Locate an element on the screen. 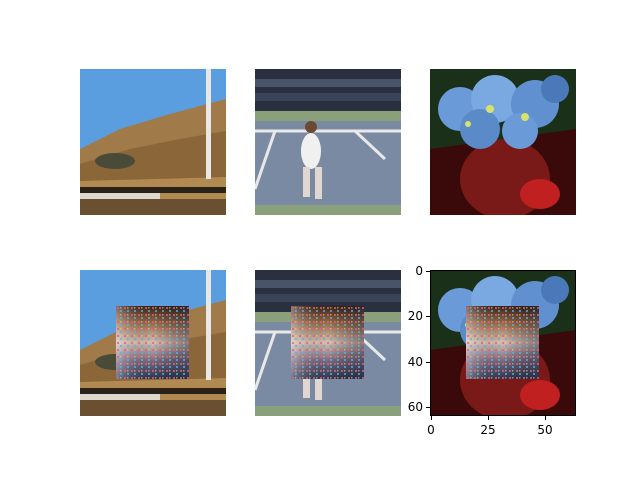  hillside-image is located at coordinates (153, 142).